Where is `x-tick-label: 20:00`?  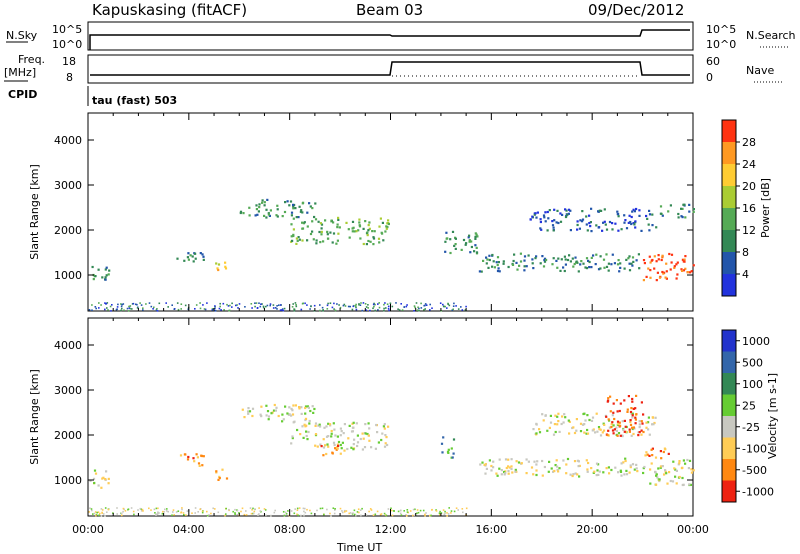
x-tick-label: 20:00 is located at coordinates (592, 529).